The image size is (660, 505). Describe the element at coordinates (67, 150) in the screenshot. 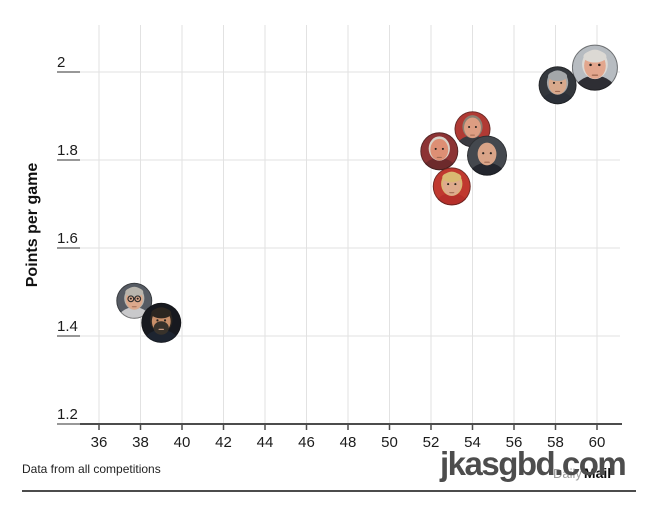

I see `y-tick-label: 1.8` at that location.